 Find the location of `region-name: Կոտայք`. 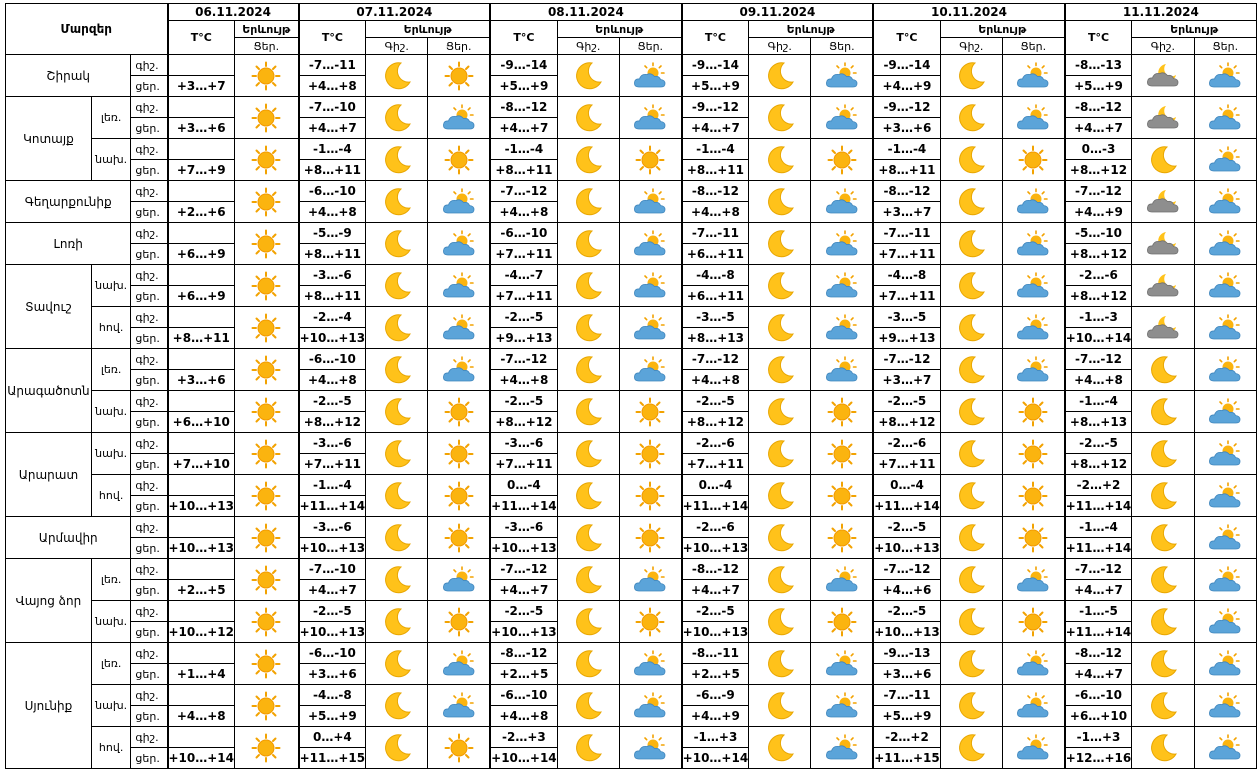

region-name: Կոտայք is located at coordinates (48, 138).